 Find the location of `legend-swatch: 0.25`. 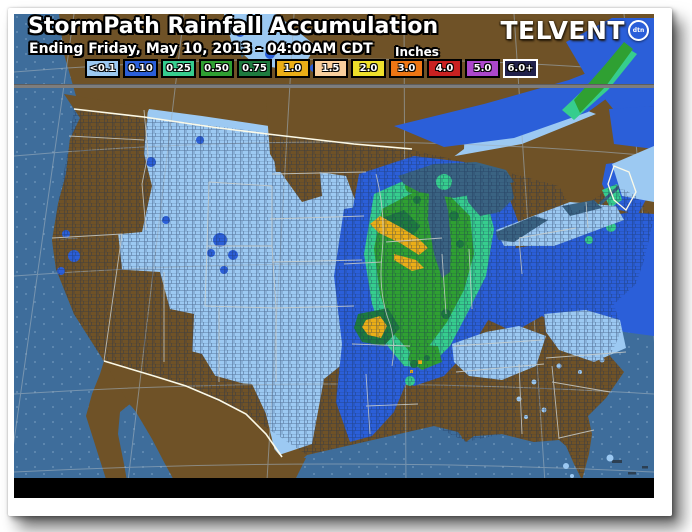

legend-swatch: 0.25 is located at coordinates (178, 68).